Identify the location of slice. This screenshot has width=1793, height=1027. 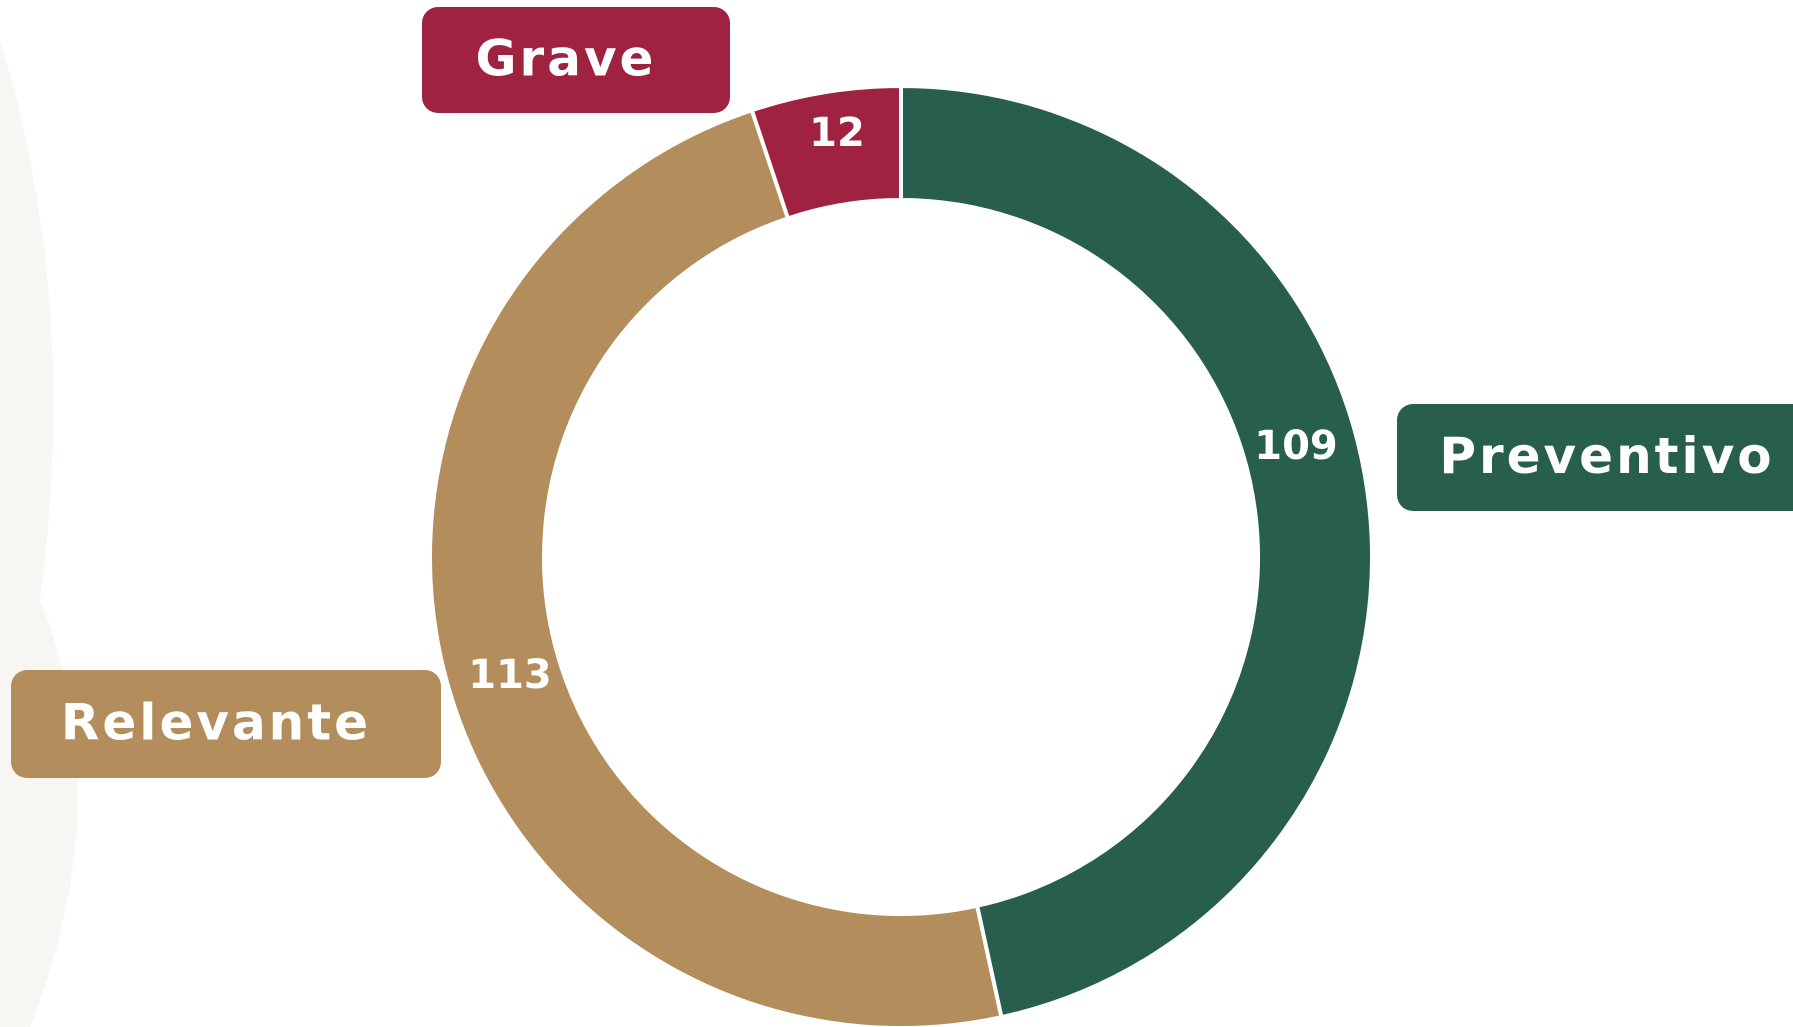
(826, 152).